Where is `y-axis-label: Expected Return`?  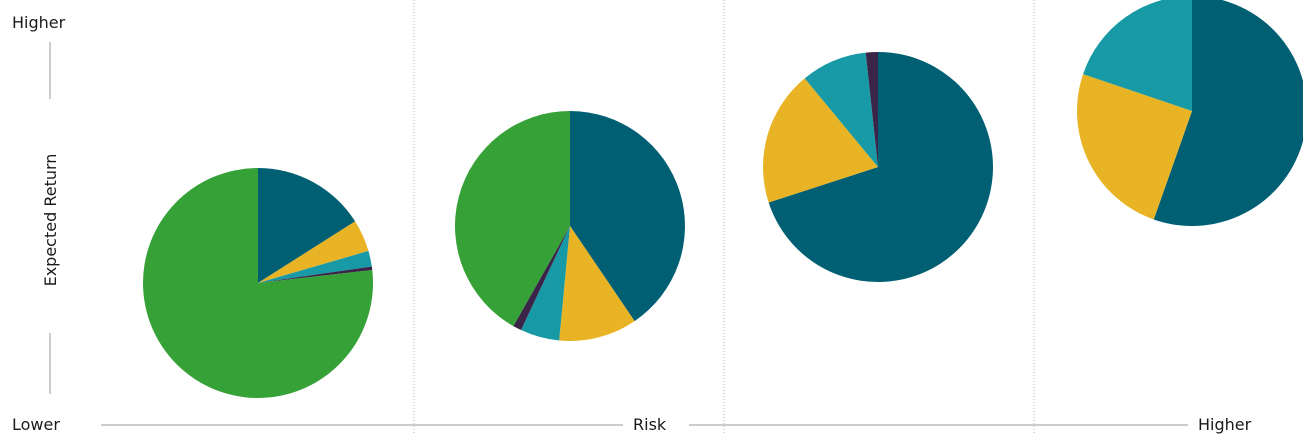
y-axis-label: Expected Return is located at coordinates (50, 220).